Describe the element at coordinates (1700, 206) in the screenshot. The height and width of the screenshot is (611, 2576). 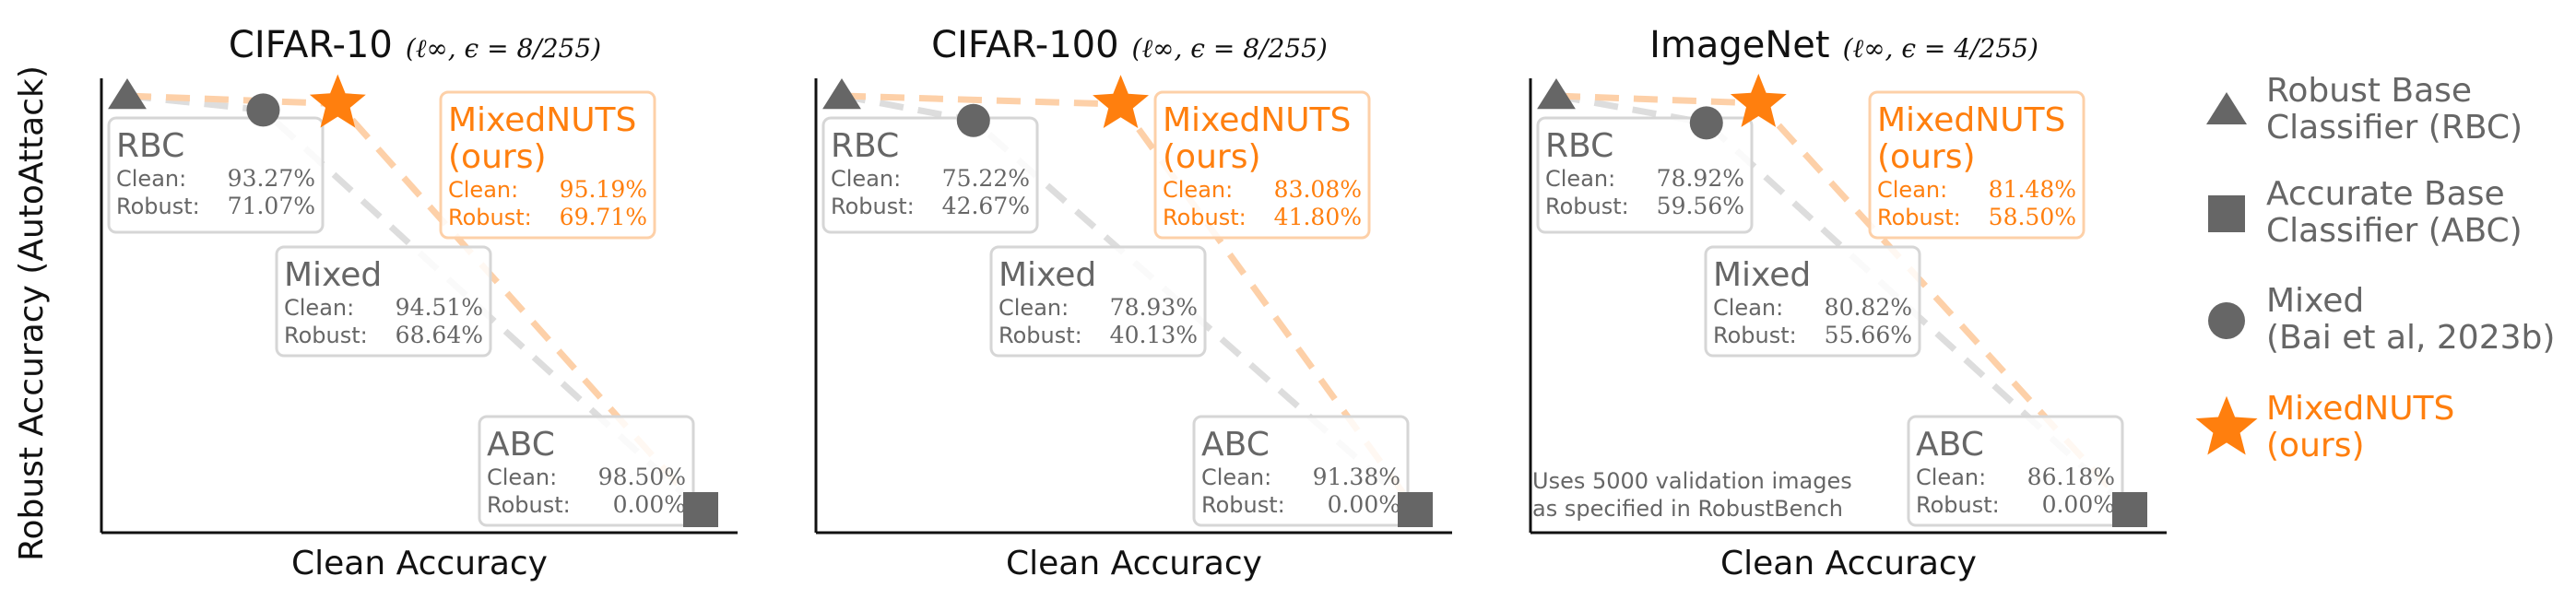
I see `rbc-robust-value: 59.56%` at that location.